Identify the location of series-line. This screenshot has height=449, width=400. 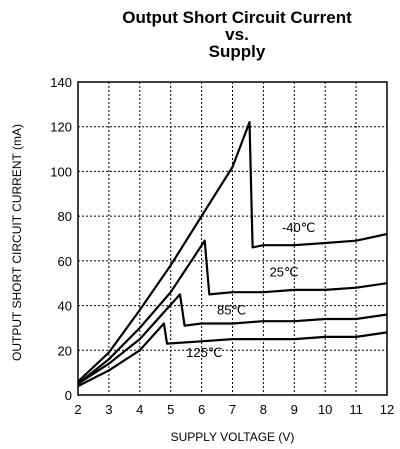
(232, 355).